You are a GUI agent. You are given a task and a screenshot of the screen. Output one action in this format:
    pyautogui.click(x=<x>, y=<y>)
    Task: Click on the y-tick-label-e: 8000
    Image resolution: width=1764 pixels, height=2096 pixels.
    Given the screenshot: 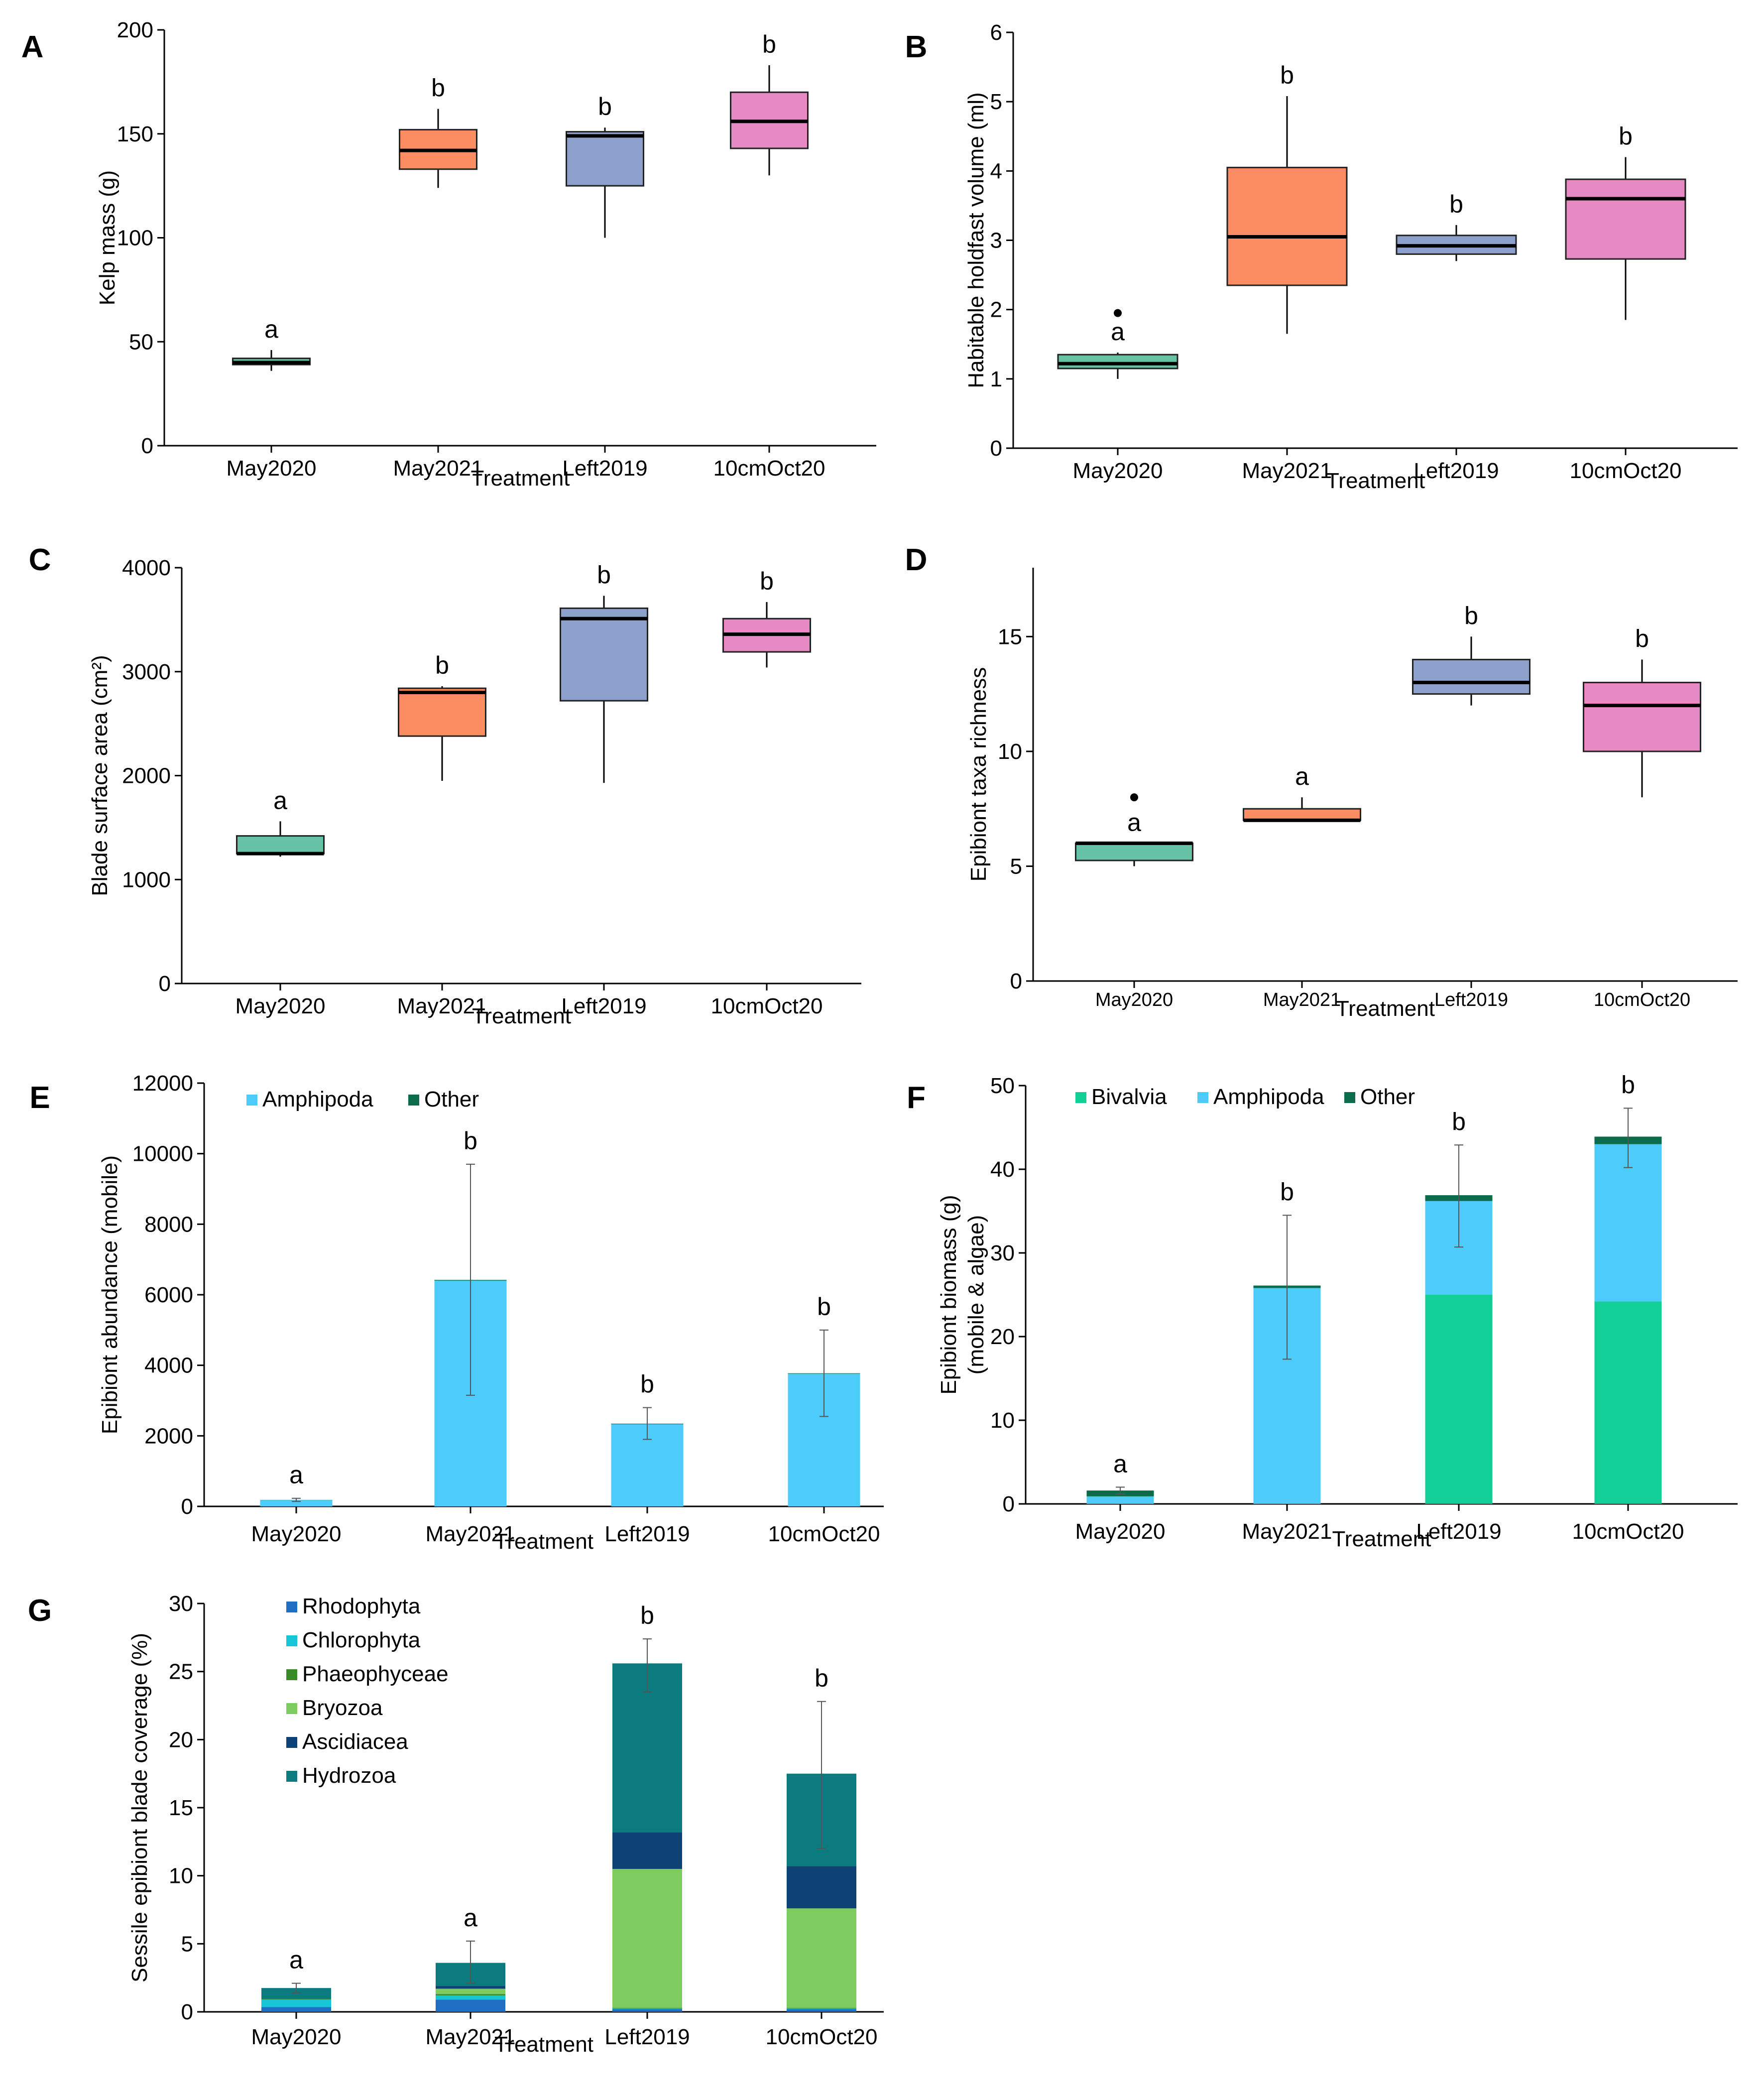 What is the action you would take?
    pyautogui.click(x=168, y=1224)
    